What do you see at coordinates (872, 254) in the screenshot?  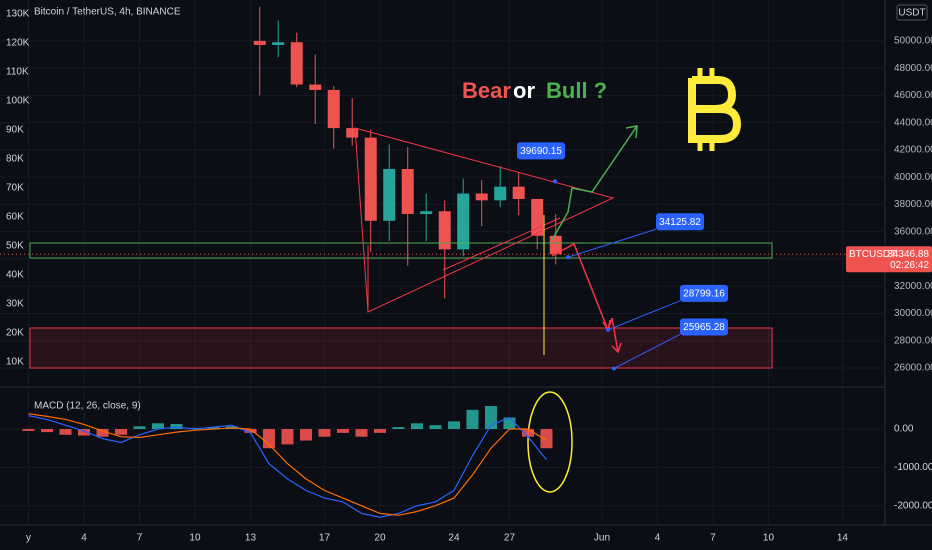 I see `symbol-label: BTCUSDT` at bounding box center [872, 254].